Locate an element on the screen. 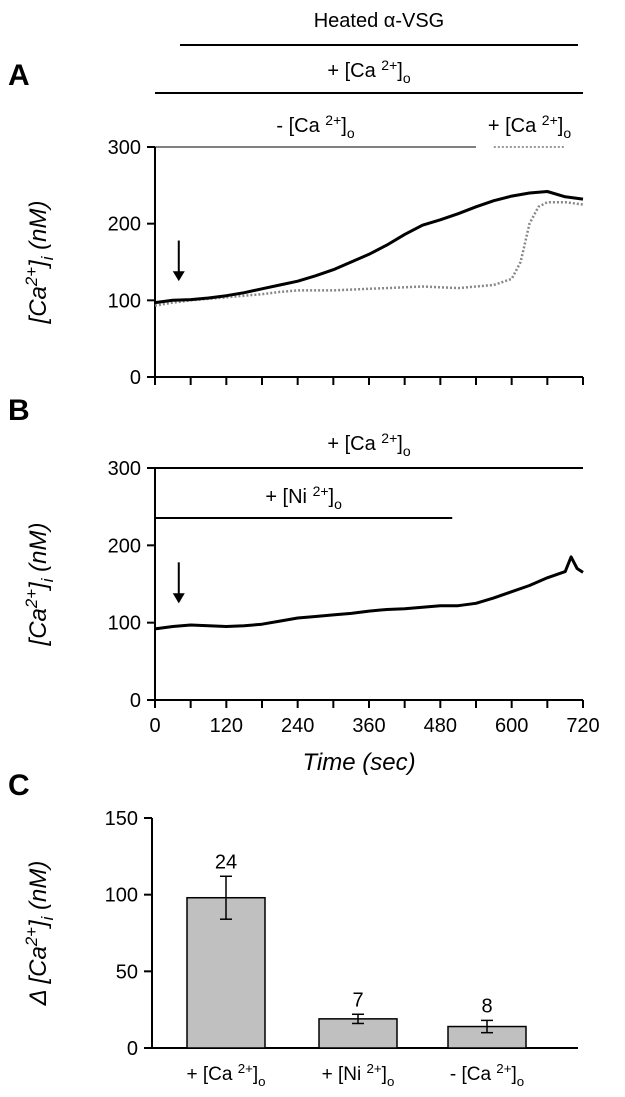 Image resolution: width=625 pixels, height=1097 pixels. y-tick-label-c-100: 100 is located at coordinates (121, 896).